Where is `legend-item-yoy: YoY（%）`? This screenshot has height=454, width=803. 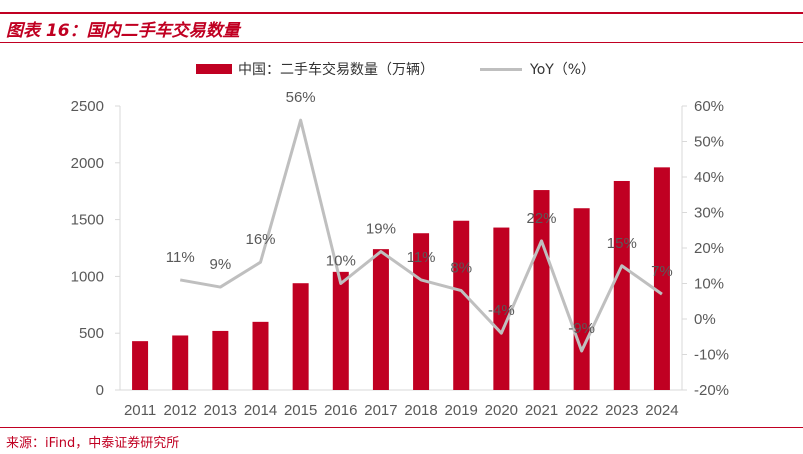 legend-item-yoy: YoY（%） is located at coordinates (514, 69).